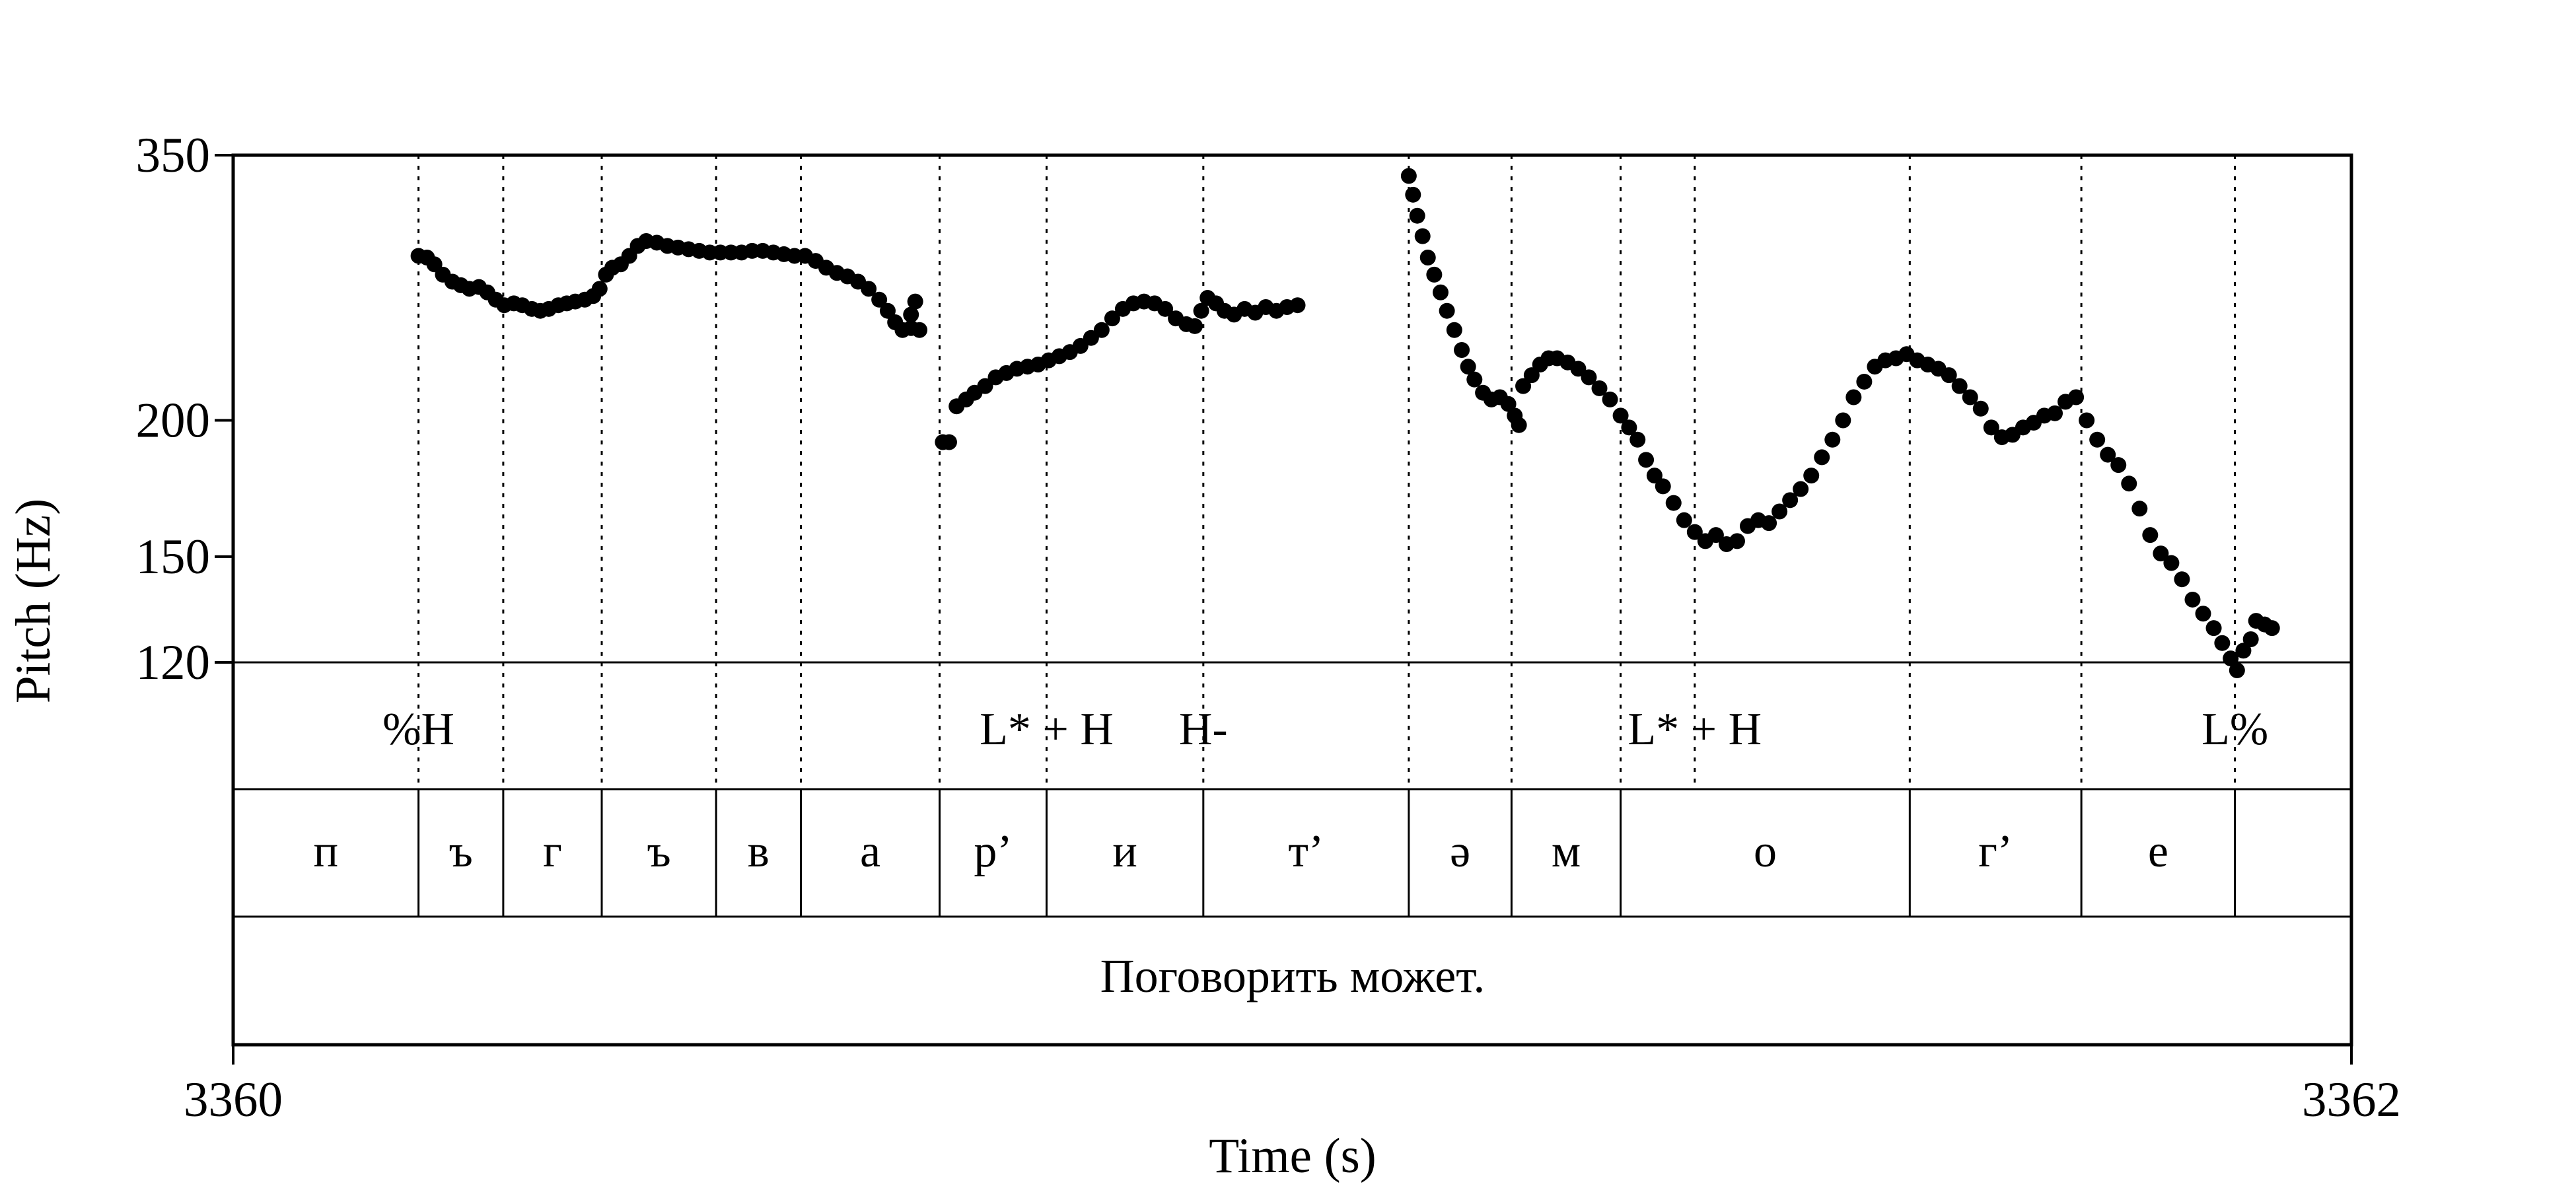 The width and height of the screenshot is (2576, 1192). I want to click on tone-label: L%, so click(2234, 730).